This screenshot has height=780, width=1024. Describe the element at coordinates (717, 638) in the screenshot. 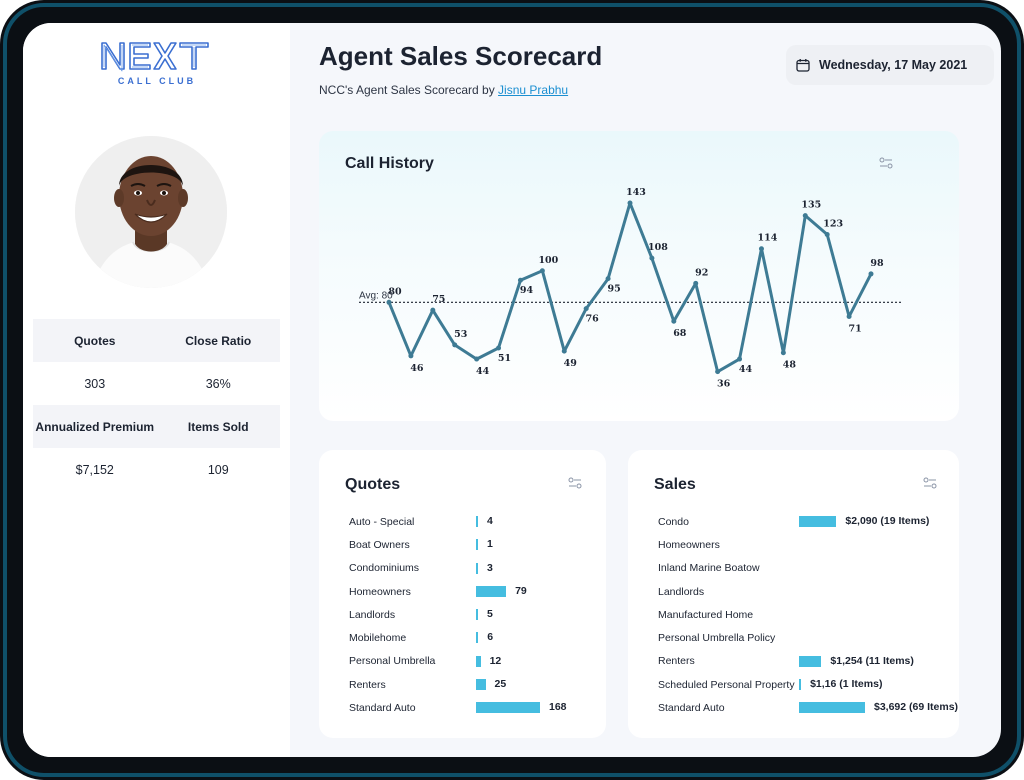

I see `sales-category-label: Personal Umbrella Policy` at that location.